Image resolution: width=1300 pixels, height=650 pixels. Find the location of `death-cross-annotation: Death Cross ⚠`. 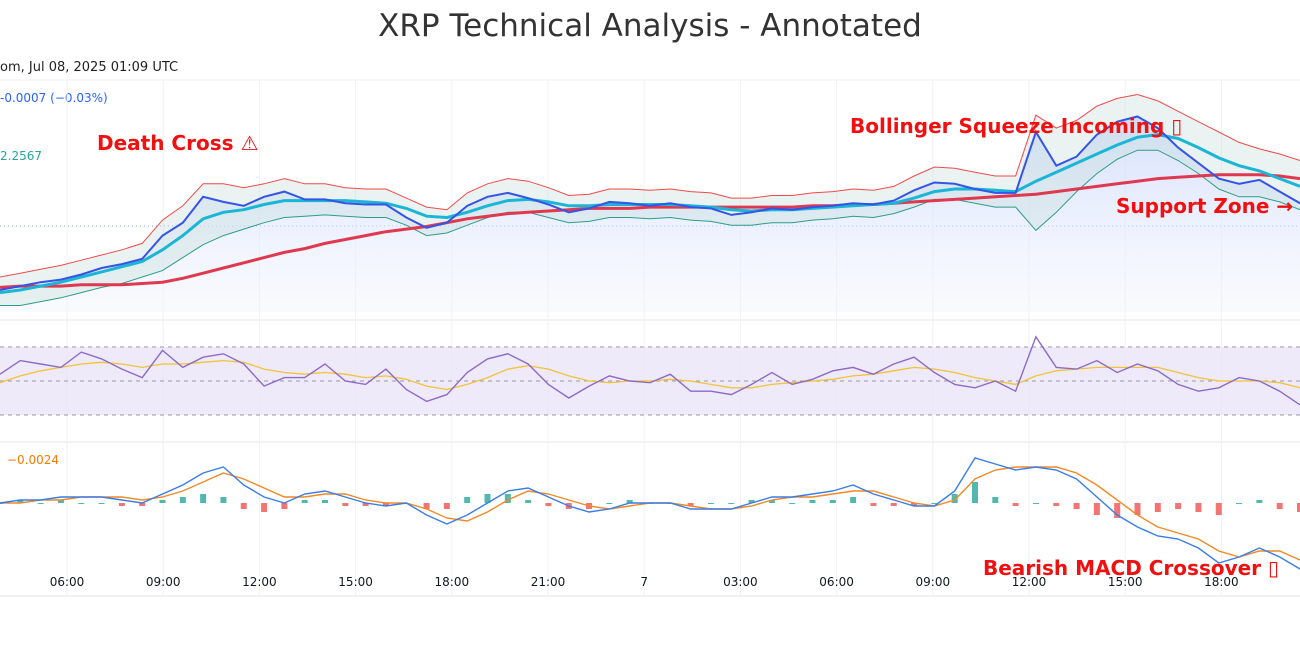

death-cross-annotation: Death Cross ⚠ is located at coordinates (178, 143).